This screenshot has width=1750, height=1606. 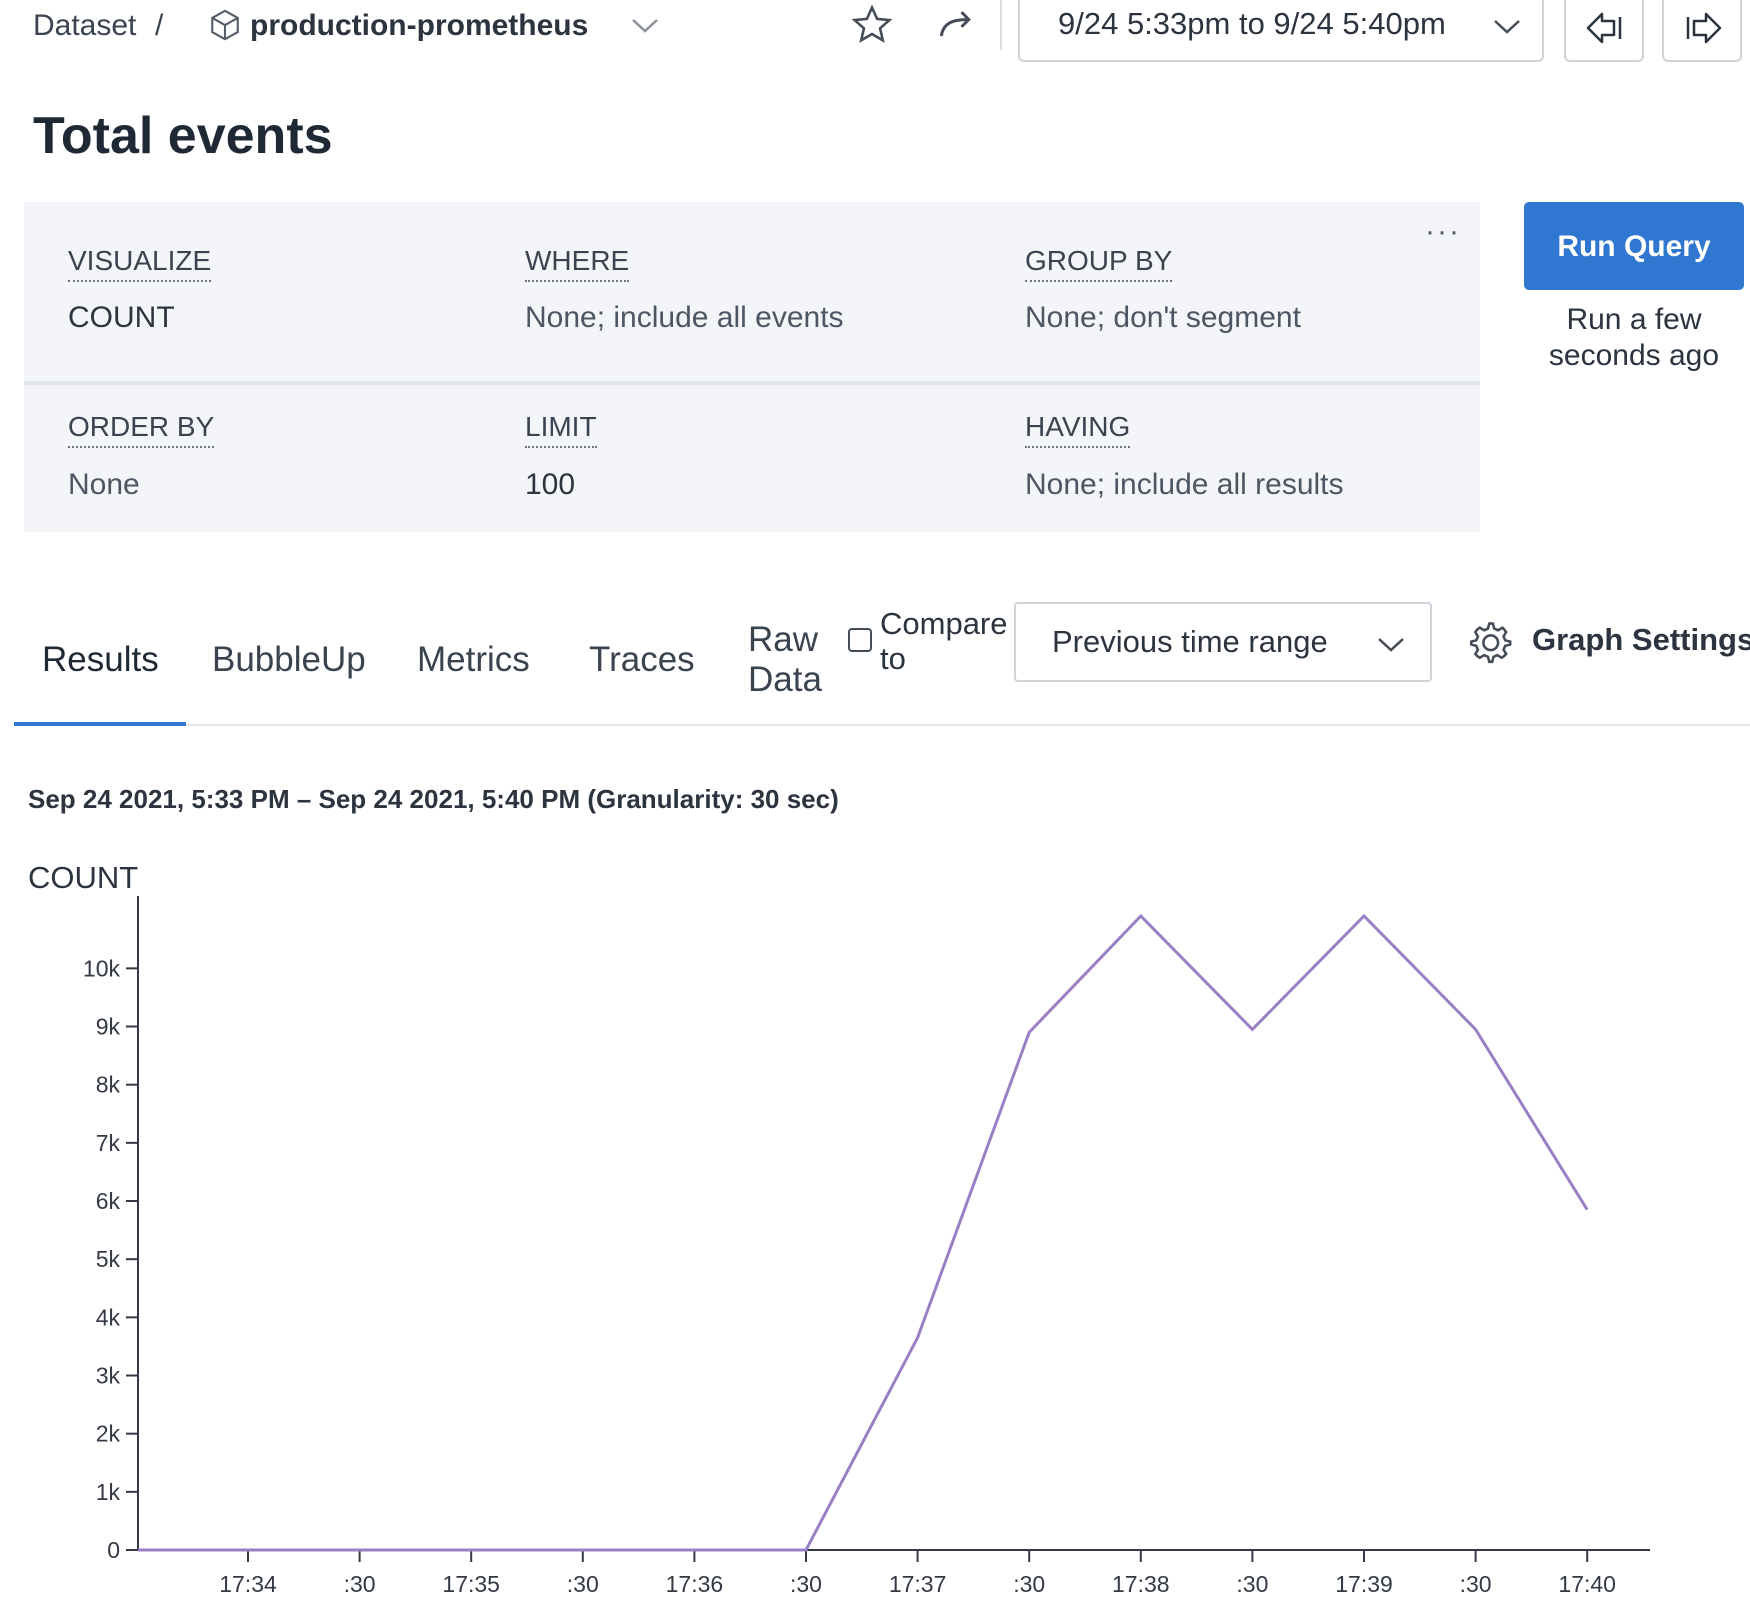 What do you see at coordinates (1641, 639) in the screenshot?
I see `graph-settings-button: Graph Settings` at bounding box center [1641, 639].